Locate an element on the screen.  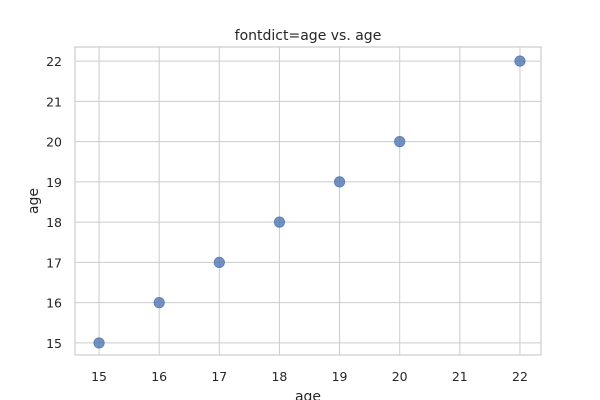
x-tick-label-17: 17 is located at coordinates (219, 376).